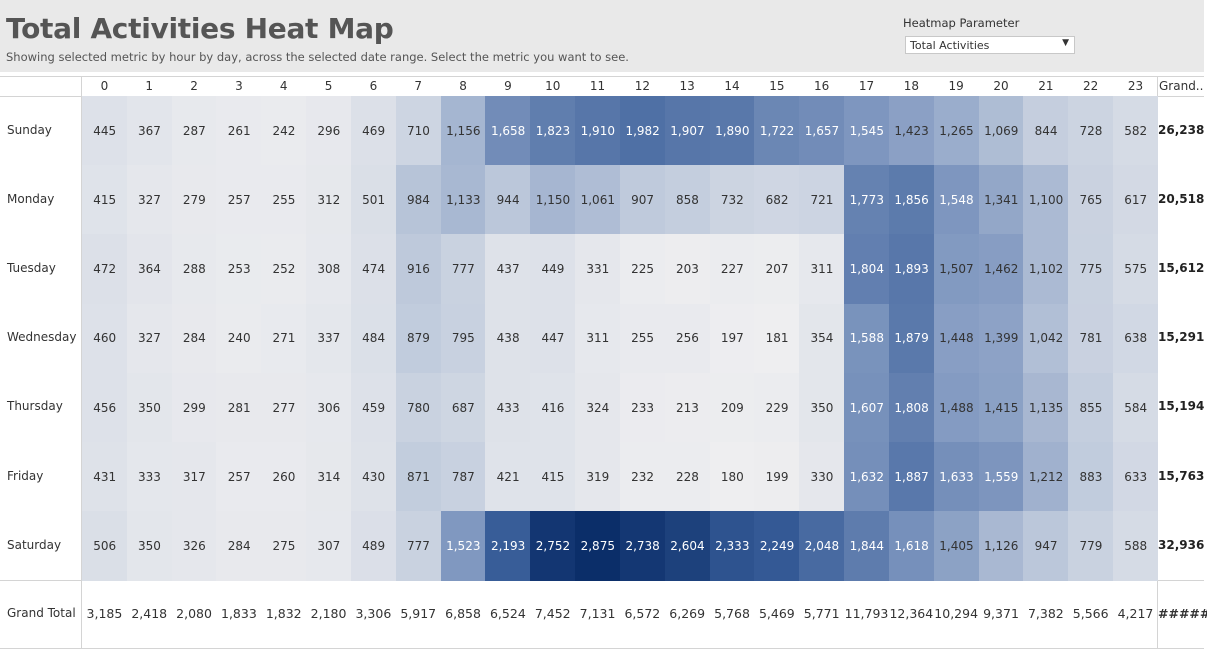 The width and height of the screenshot is (1207, 654). Describe the element at coordinates (1136, 546) in the screenshot. I see `heatmap-cell: 588` at that location.